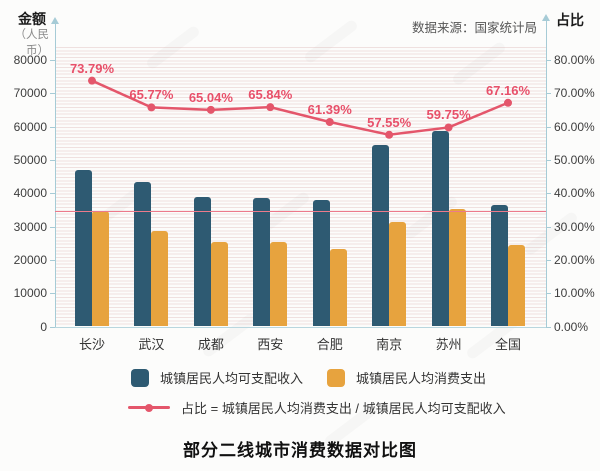  What do you see at coordinates (30, 259) in the screenshot?
I see `left-axis-tick-label: 20000` at bounding box center [30, 259].